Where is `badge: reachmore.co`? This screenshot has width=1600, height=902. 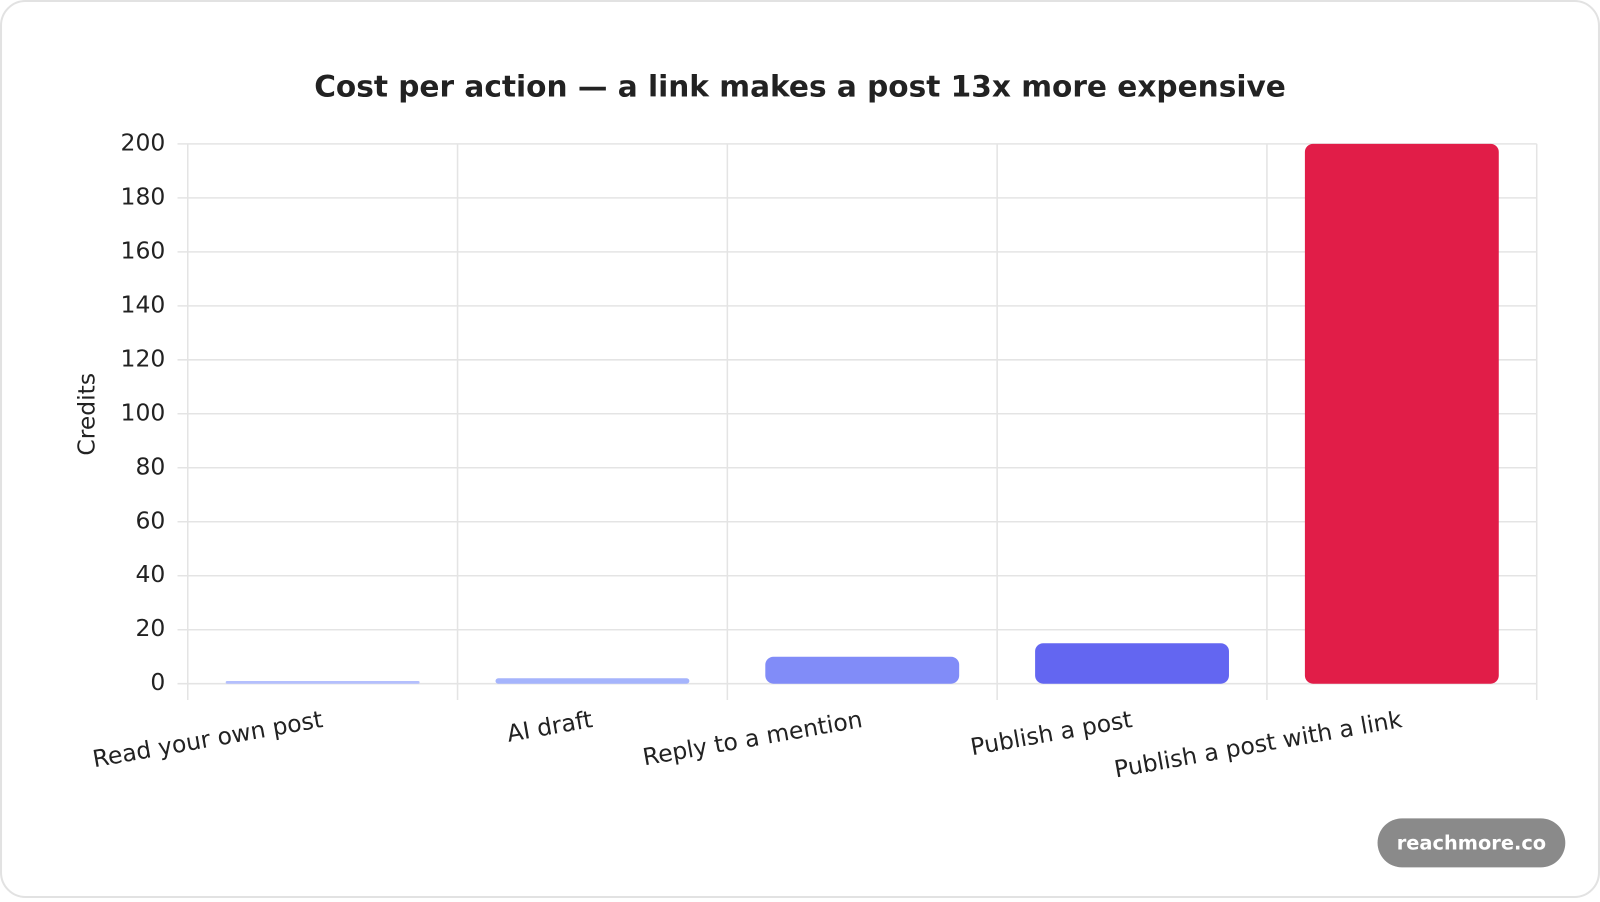
badge: reachmore.co is located at coordinates (1471, 842).